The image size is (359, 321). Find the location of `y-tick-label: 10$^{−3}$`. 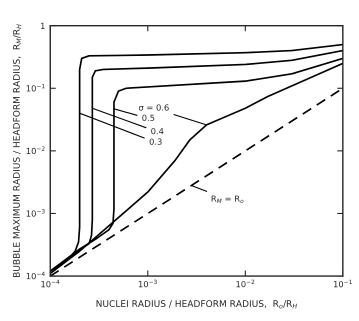

y-tick-label: 10$^{−3}$ is located at coordinates (35, 213).